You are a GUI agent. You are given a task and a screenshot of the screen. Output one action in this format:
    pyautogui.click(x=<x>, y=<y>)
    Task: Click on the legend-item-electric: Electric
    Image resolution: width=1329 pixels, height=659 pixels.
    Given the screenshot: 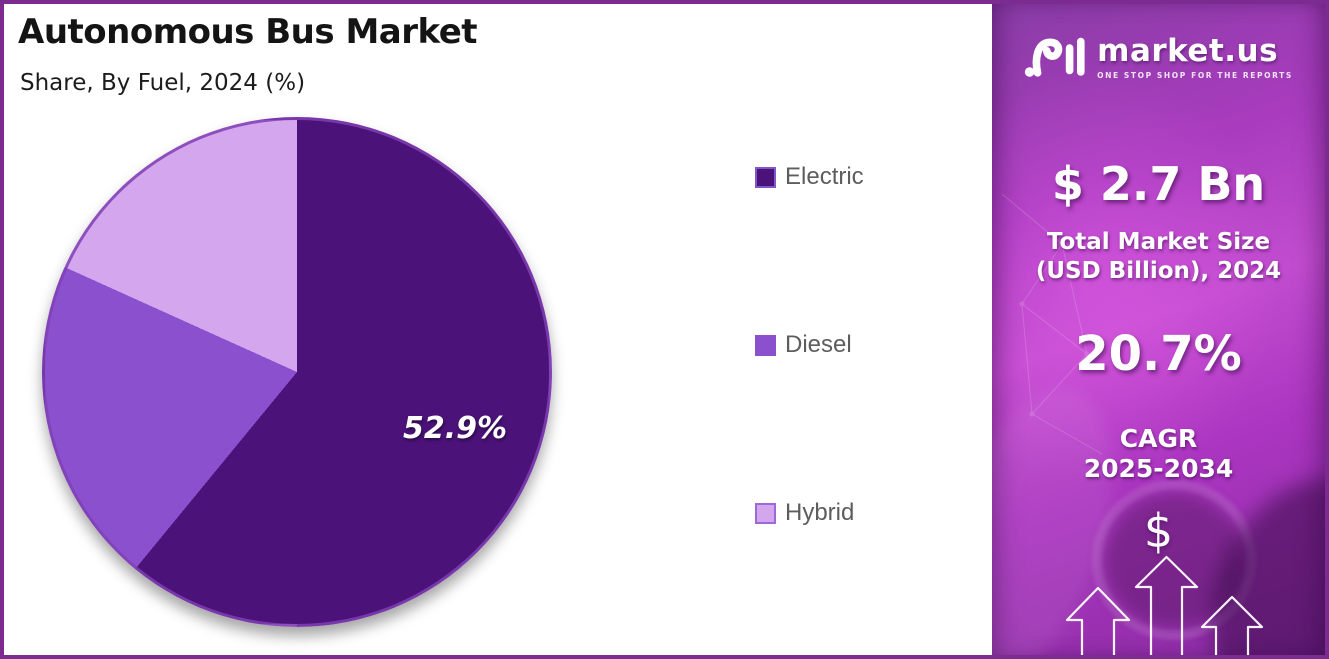 What is the action you would take?
    pyautogui.click(x=809, y=176)
    